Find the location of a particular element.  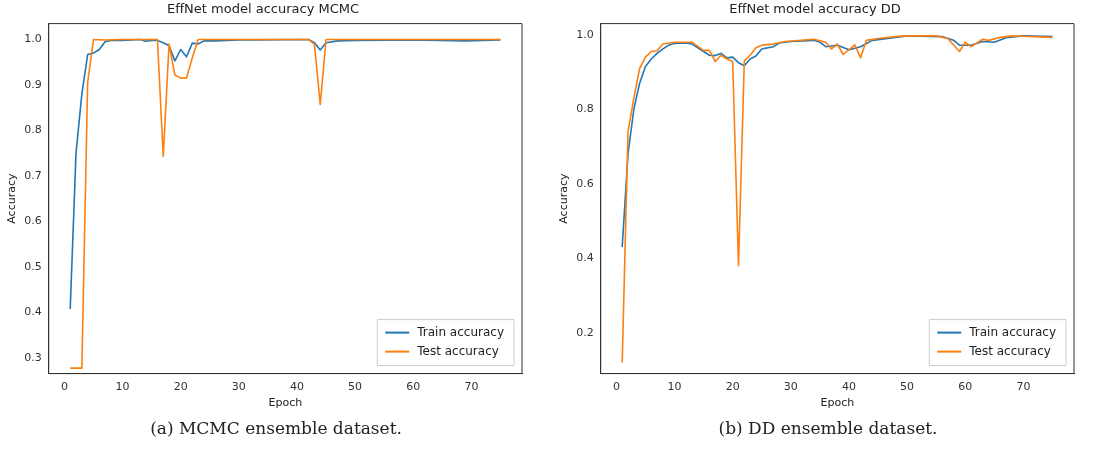

y-tick-label: 0.5 is located at coordinates (33, 266).